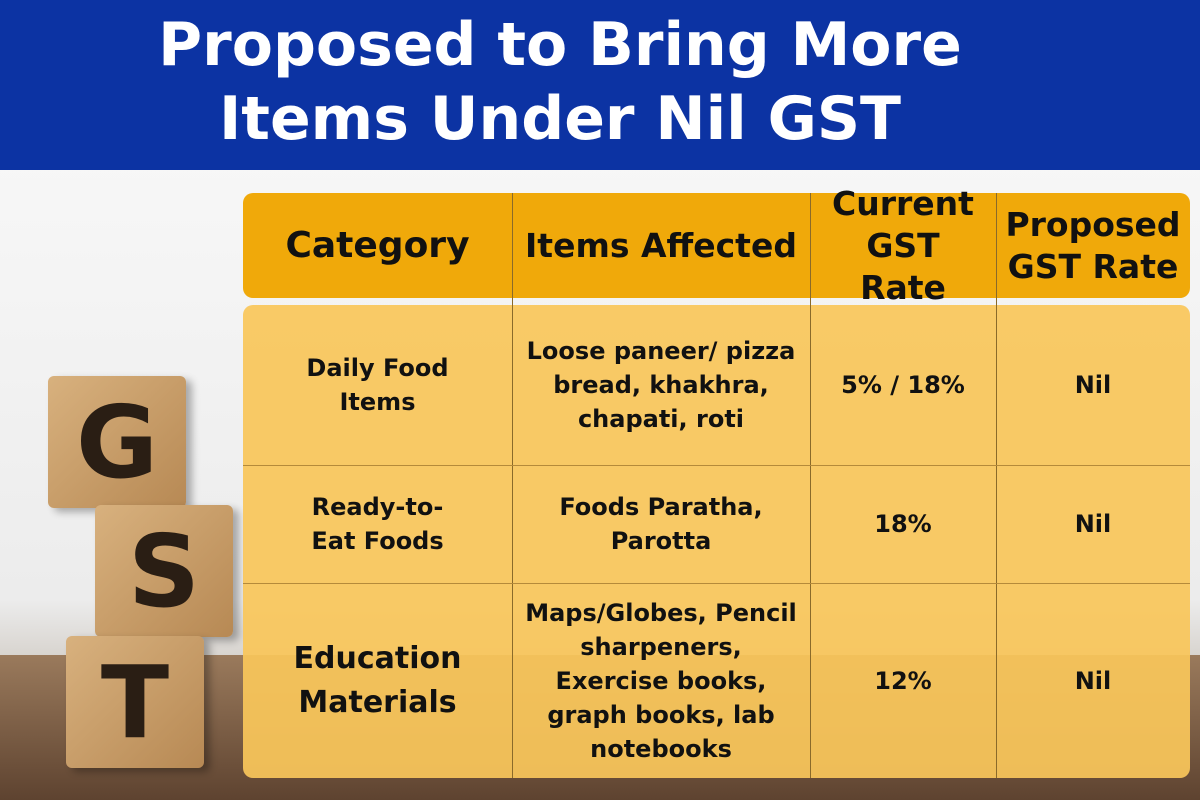 The width and height of the screenshot is (1200, 800). I want to click on letter-block: T, so click(135, 702).